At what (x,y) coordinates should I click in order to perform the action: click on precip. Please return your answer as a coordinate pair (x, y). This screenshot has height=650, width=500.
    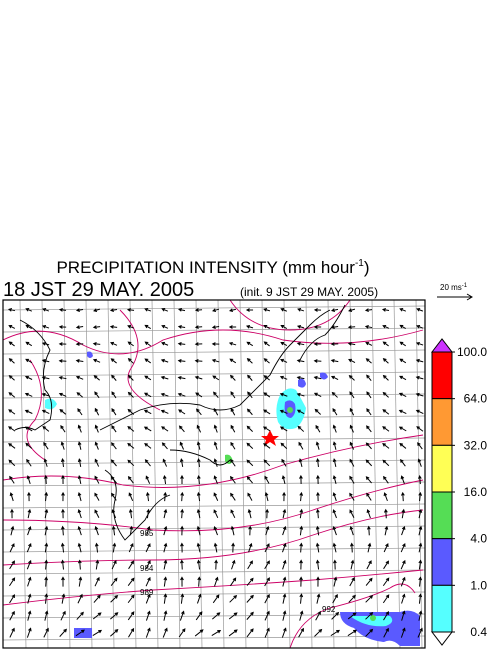
    Looking at the image, I should click on (290, 410).